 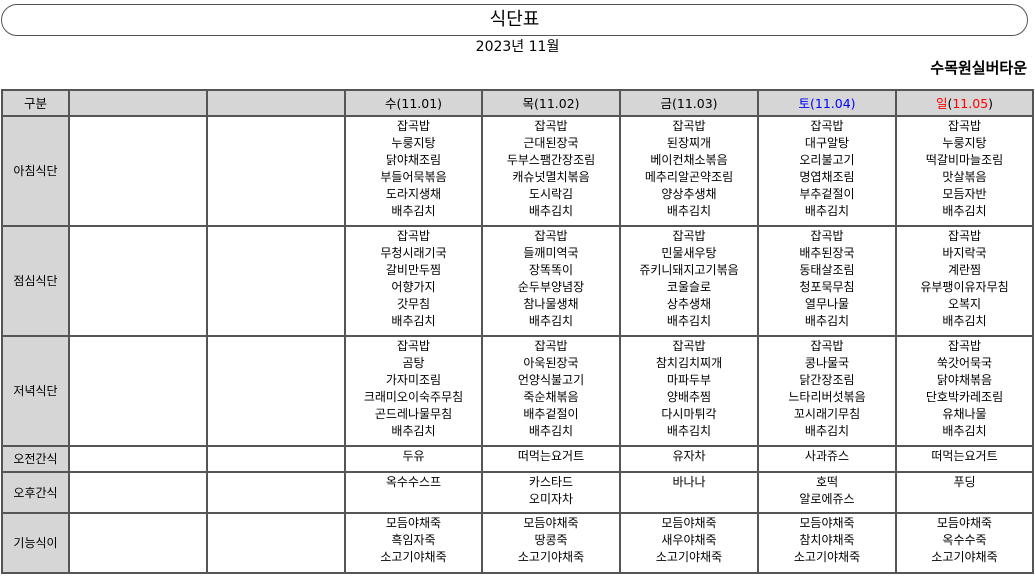 I want to click on menu-cell: 잡곡밥 된장찌개 베이컨채소볶음 메추리알곤약조림 양상추생채 배추김치, so click(x=689, y=171).